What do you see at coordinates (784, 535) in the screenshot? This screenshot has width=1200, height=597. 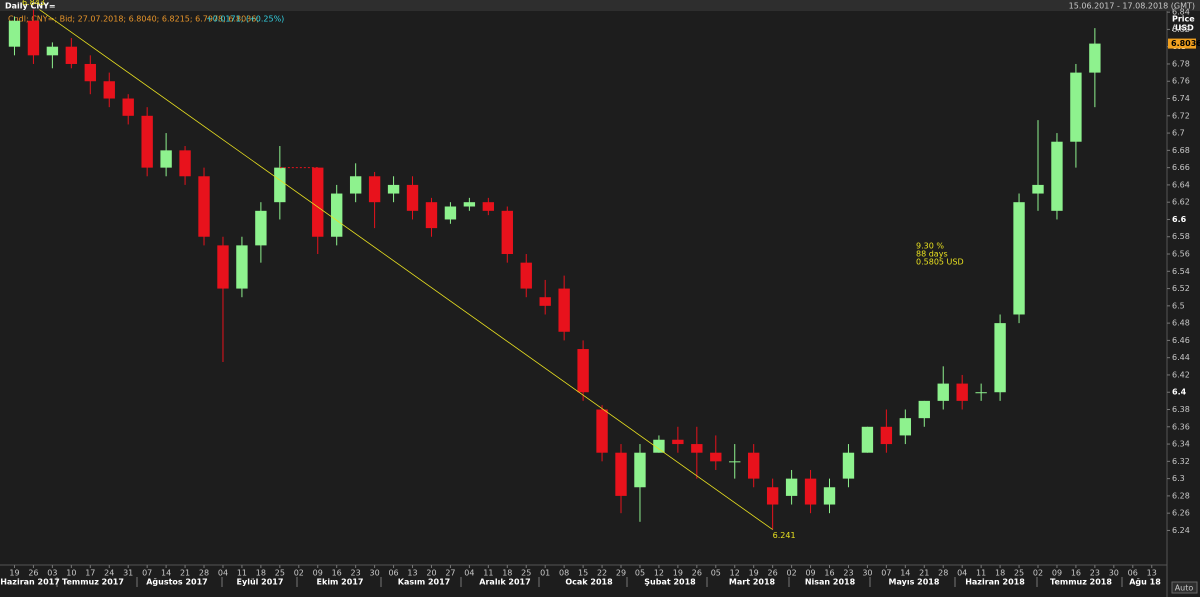 I see `trend-low-label: 6.241` at bounding box center [784, 535].